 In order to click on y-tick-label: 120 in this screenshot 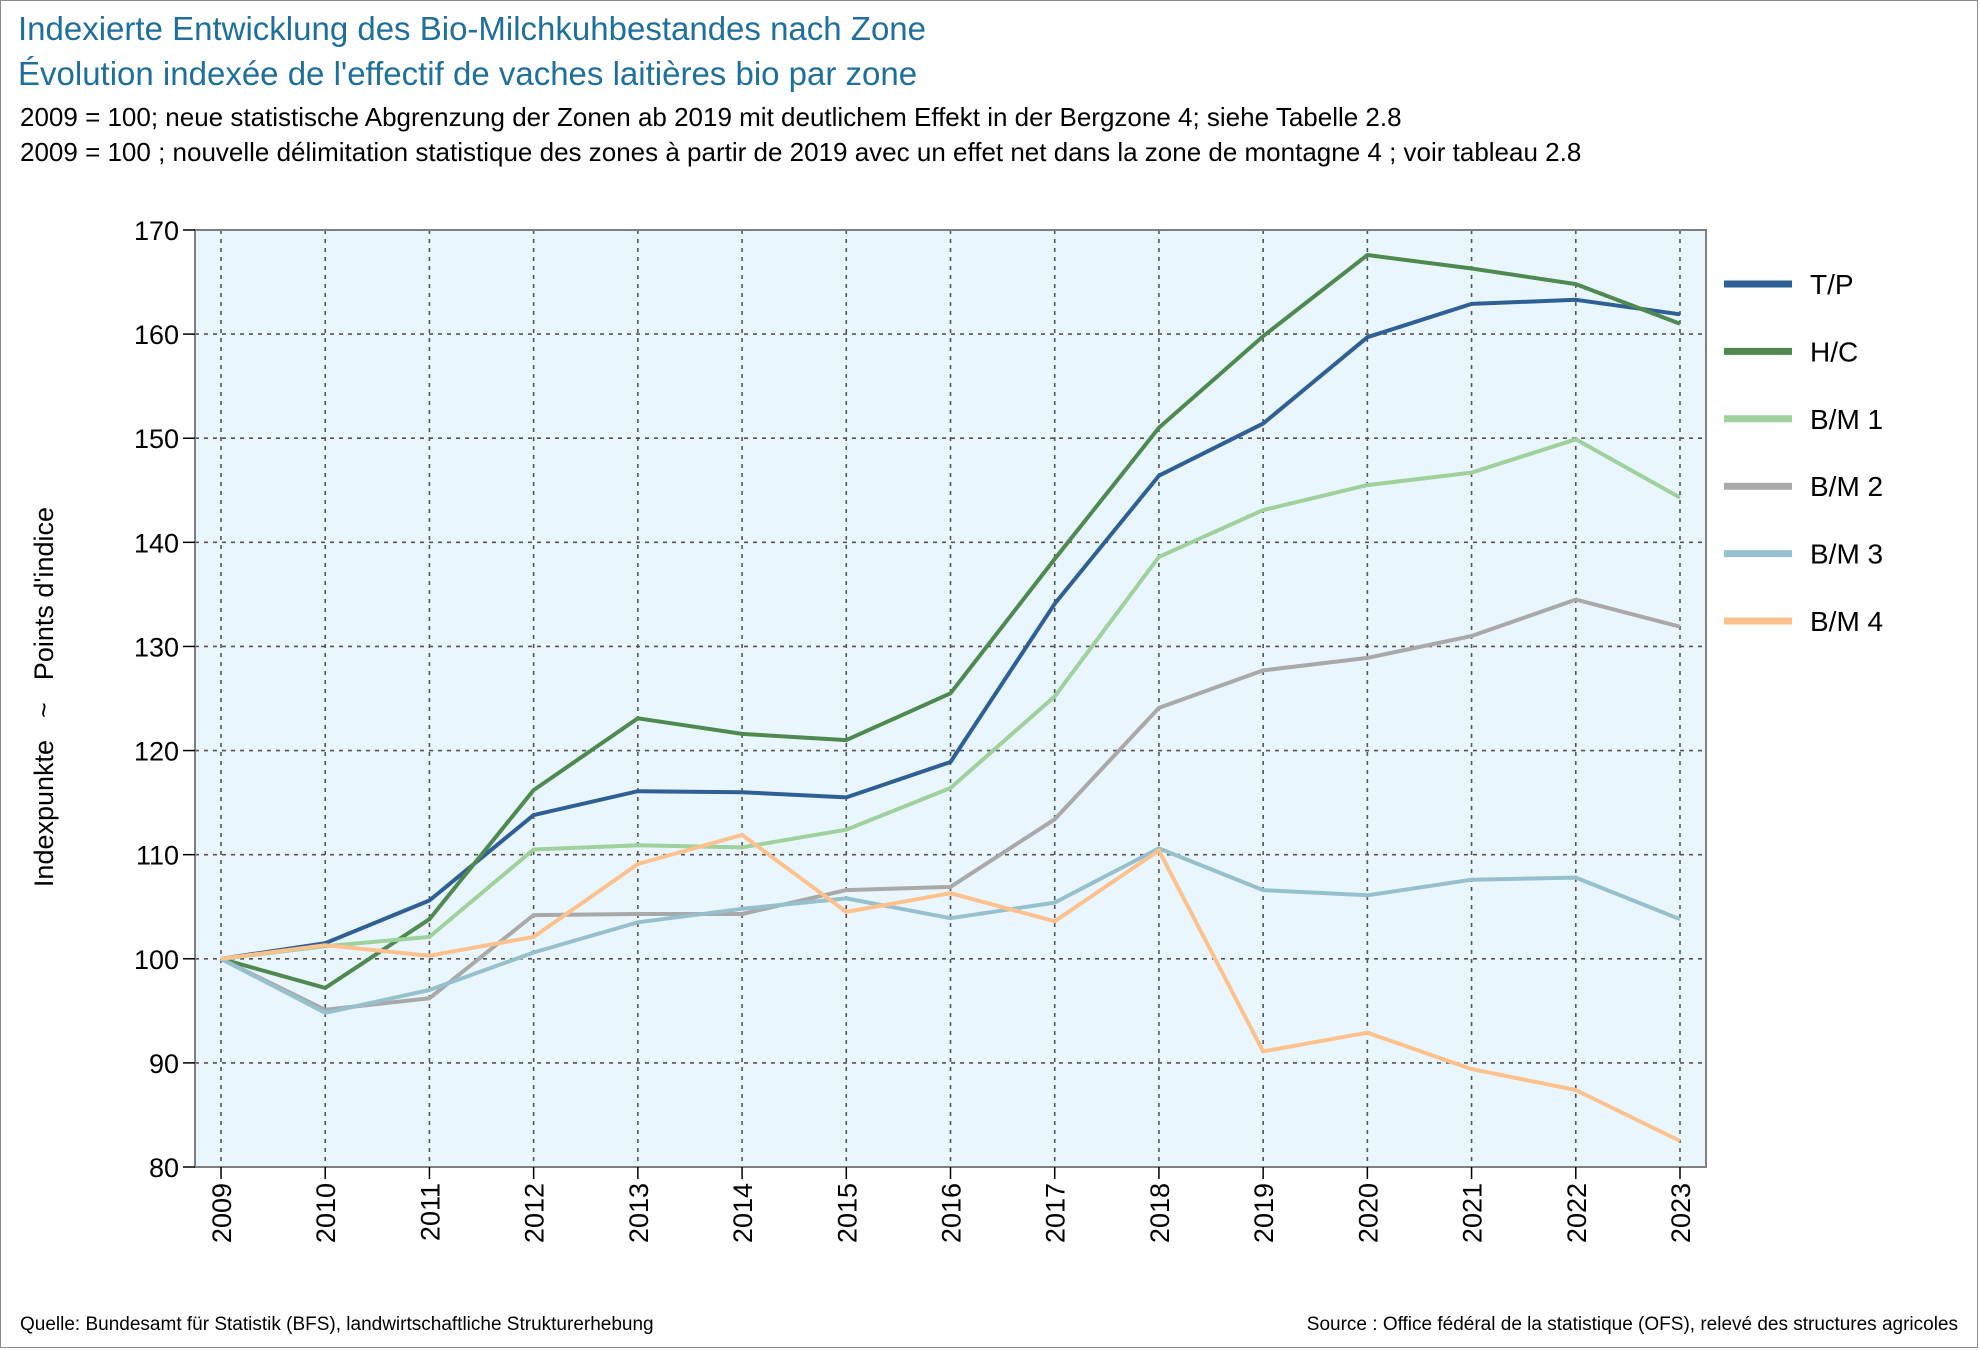, I will do `click(156, 752)`.